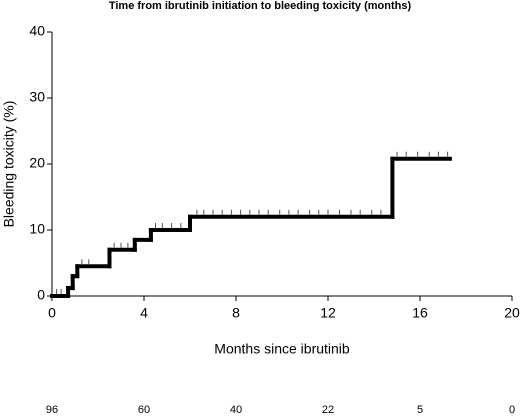  What do you see at coordinates (512, 410) in the screenshot?
I see `at-risk-count: 0` at bounding box center [512, 410].